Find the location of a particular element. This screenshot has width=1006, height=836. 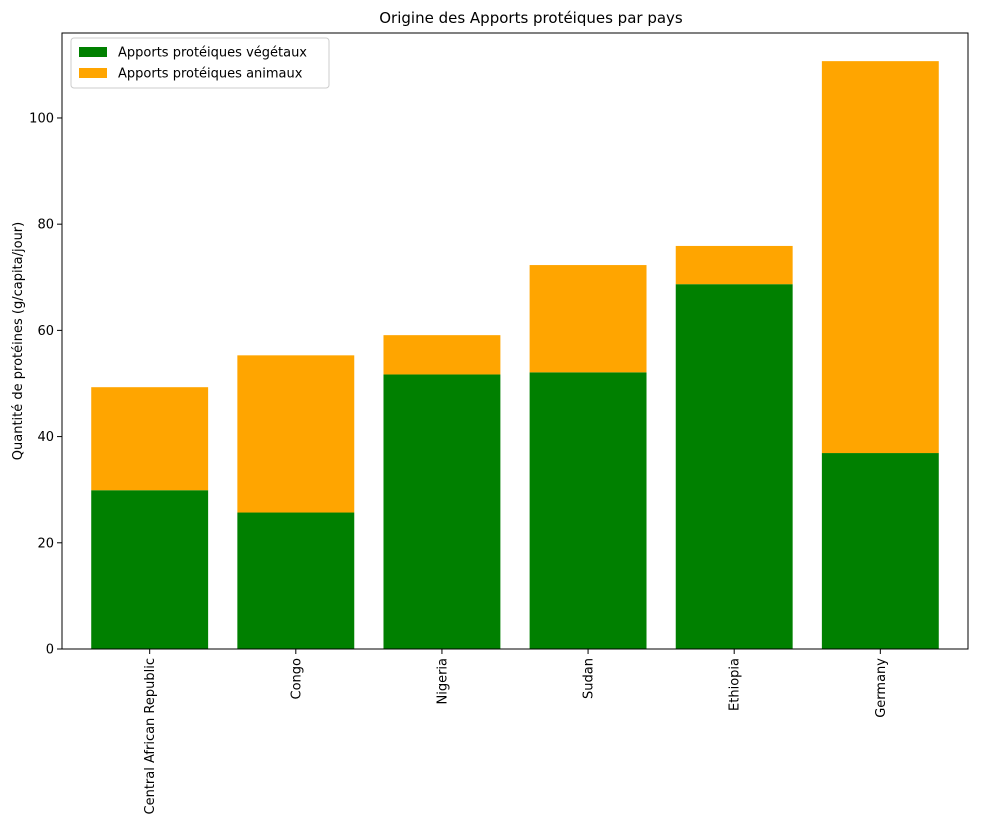

bar-animal-congo is located at coordinates (296, 434).